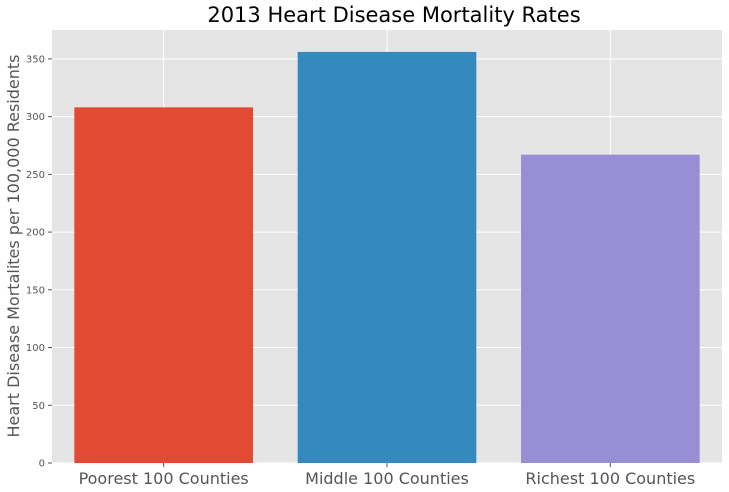 The width and height of the screenshot is (729, 492). I want to click on y-tick-label: 300, so click(35, 117).